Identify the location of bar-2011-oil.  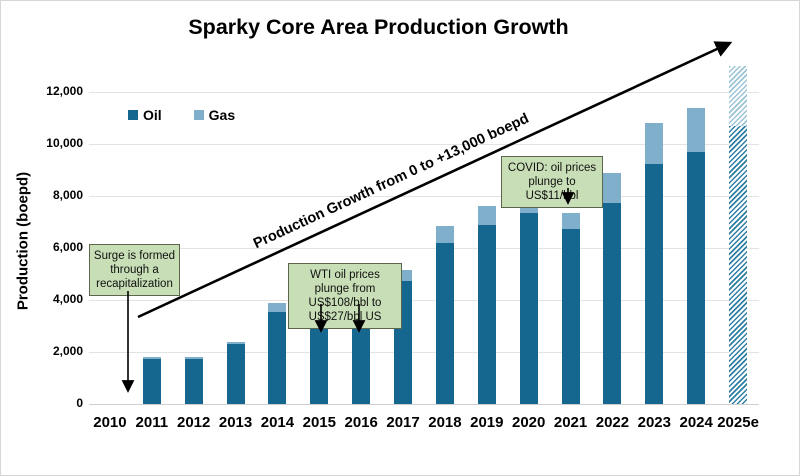
(151, 381).